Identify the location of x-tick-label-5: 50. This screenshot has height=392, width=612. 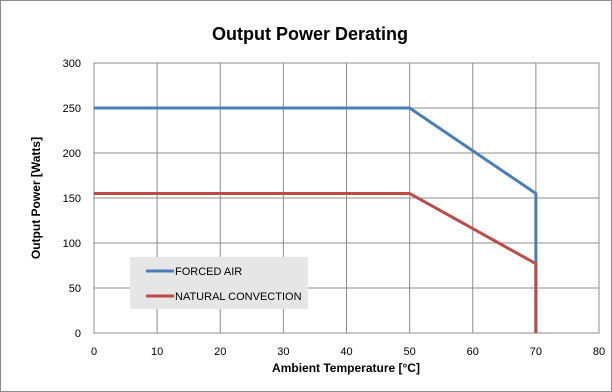
(410, 352).